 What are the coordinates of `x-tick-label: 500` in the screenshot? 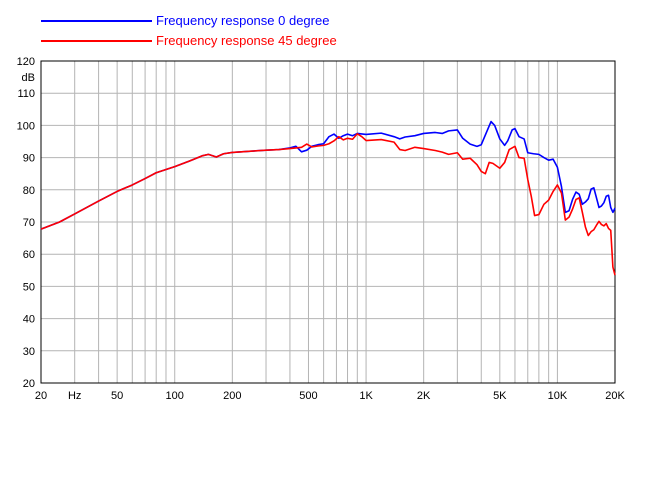 It's located at (308, 396).